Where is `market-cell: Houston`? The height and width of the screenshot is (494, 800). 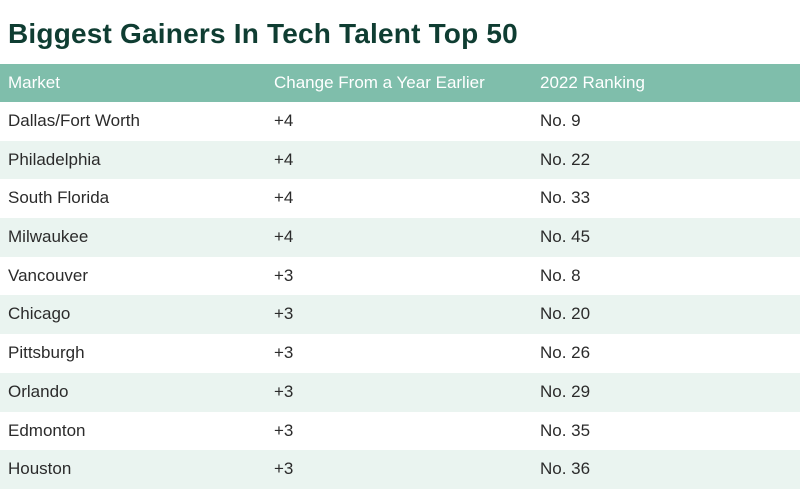 market-cell: Houston is located at coordinates (40, 469).